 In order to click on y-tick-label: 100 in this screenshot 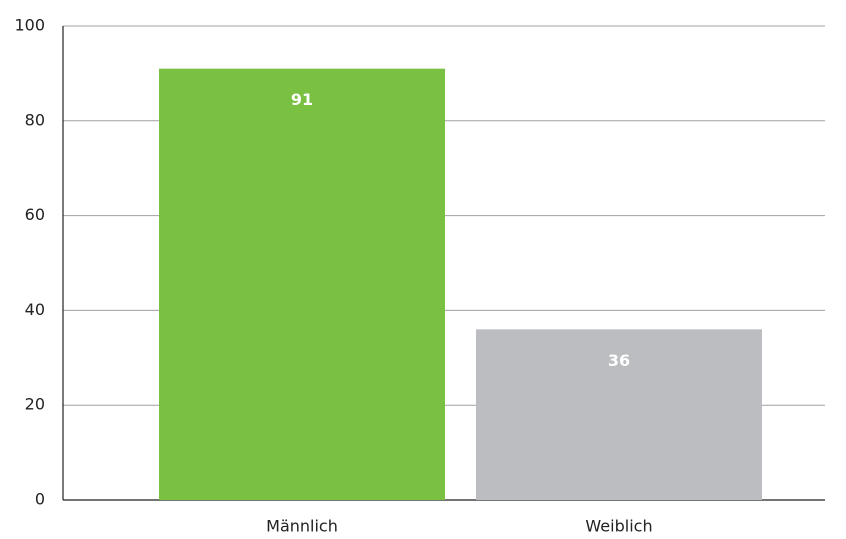, I will do `click(29, 25)`.